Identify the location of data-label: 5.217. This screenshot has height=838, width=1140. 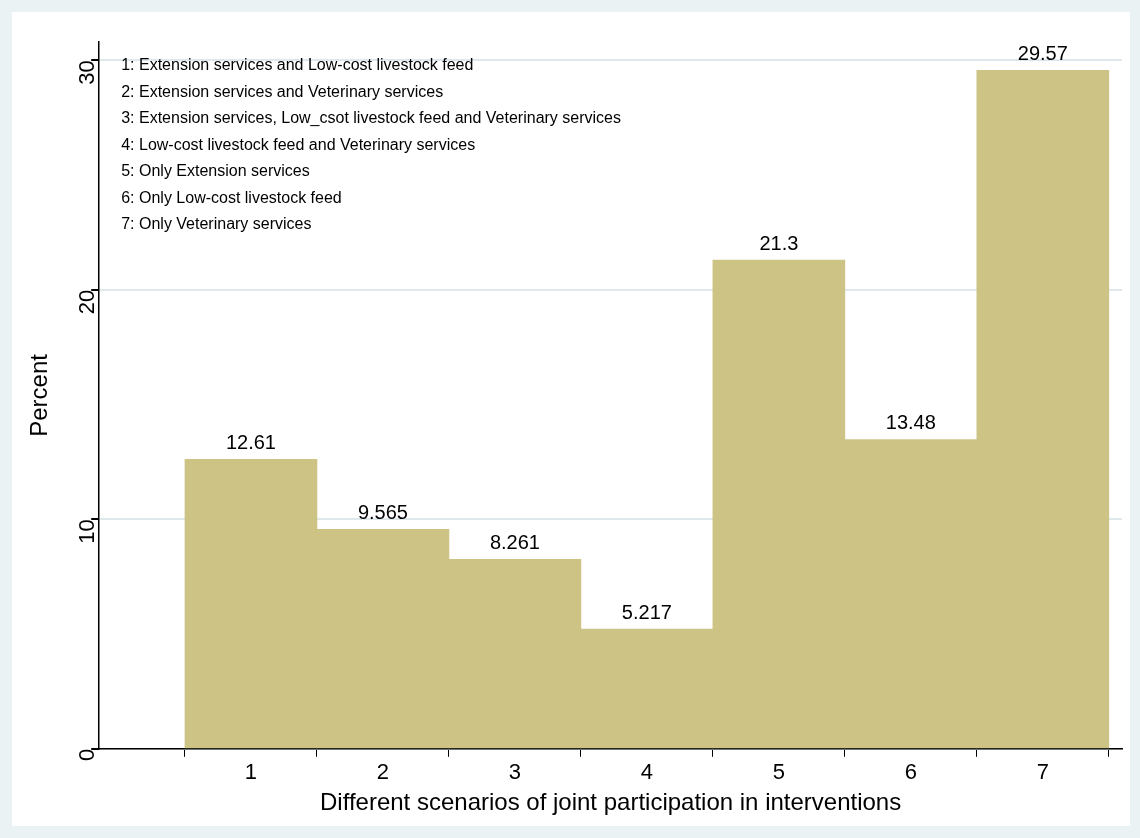
(646, 611).